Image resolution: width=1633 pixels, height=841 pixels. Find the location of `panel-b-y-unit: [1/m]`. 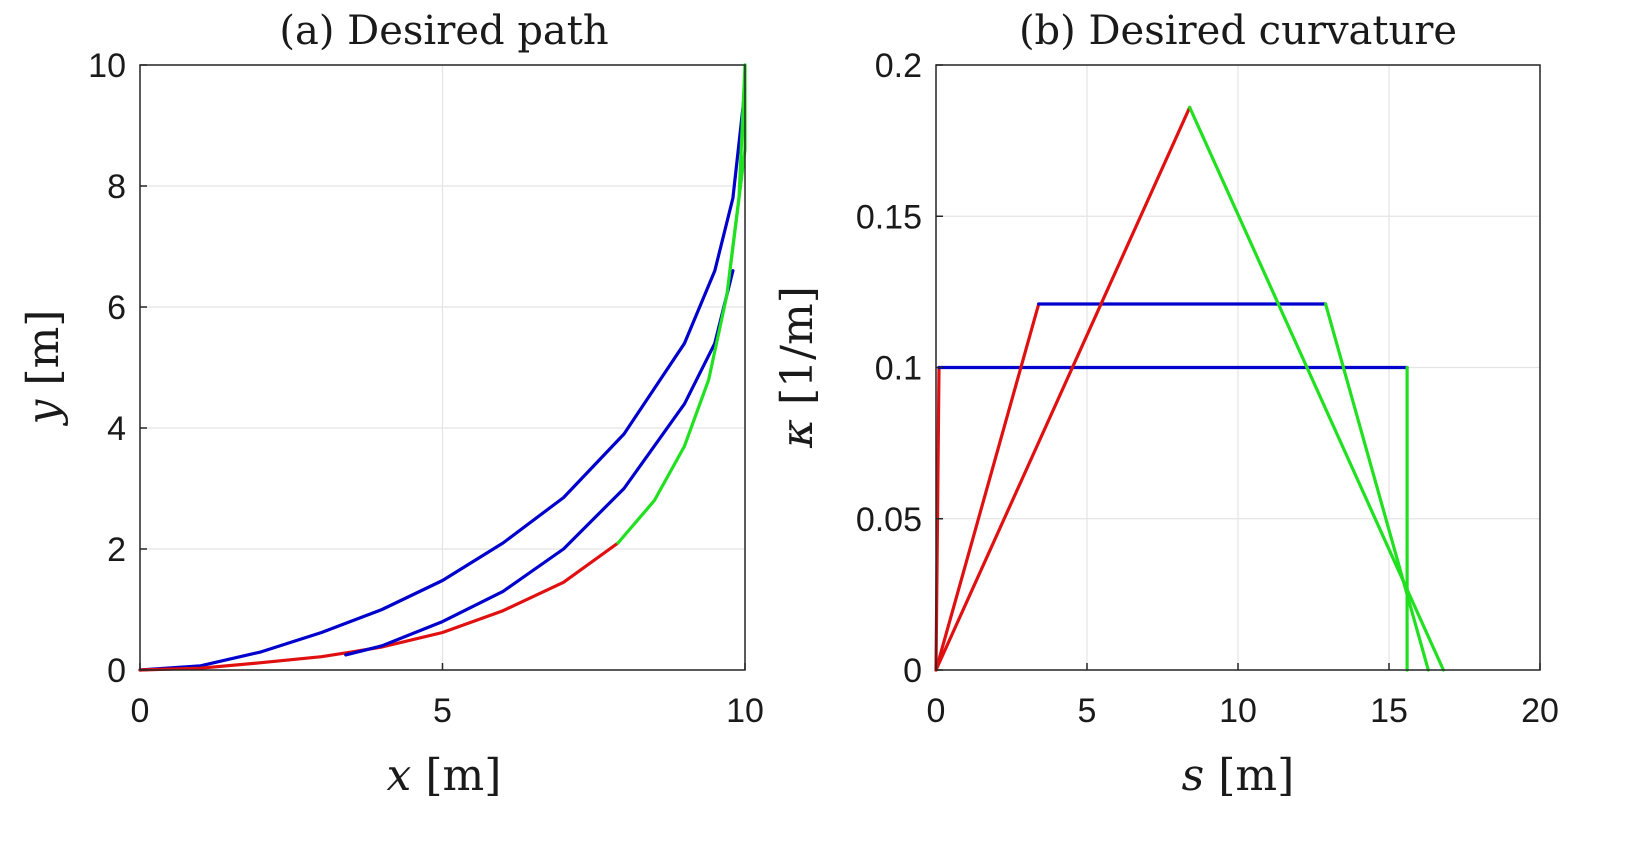

panel-b-y-unit: [1/m] is located at coordinates (797, 345).